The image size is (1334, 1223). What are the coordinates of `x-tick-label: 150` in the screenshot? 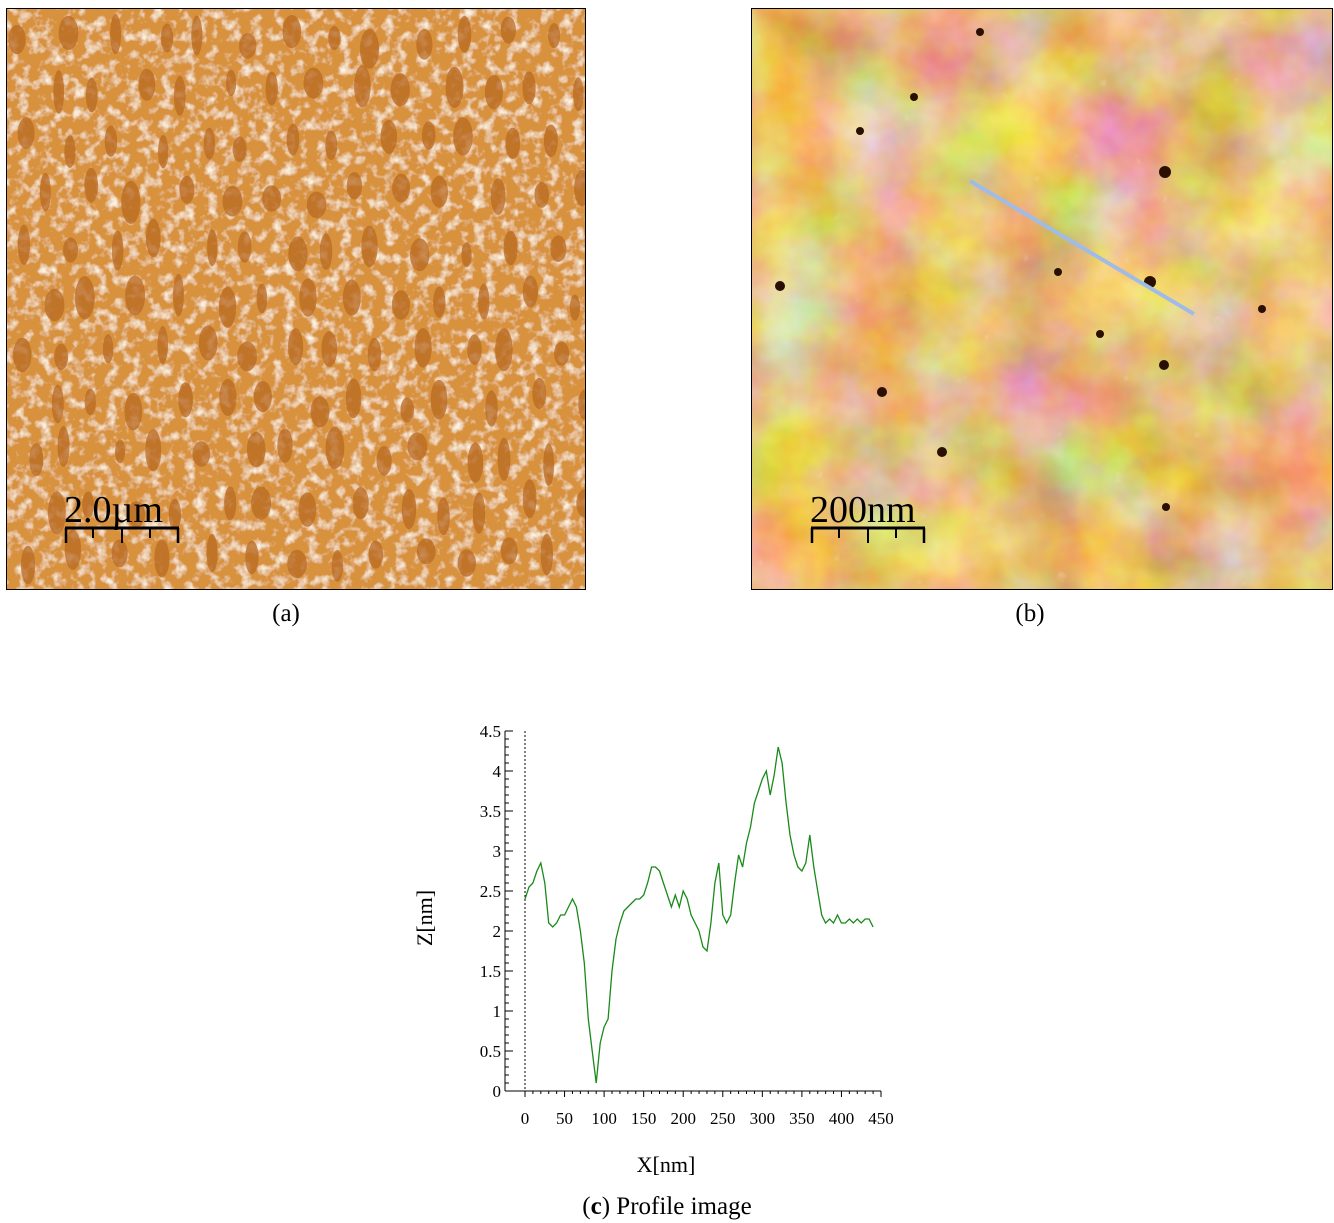 It's located at (644, 1118).